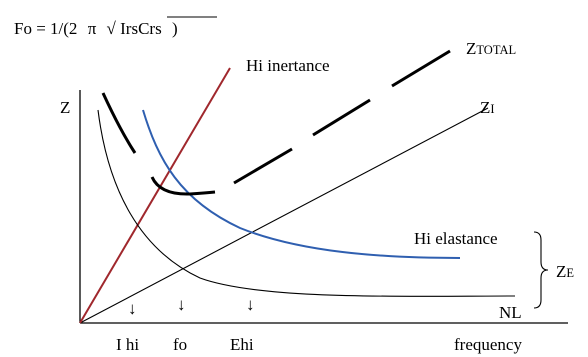  Describe the element at coordinates (541, 270) in the screenshot. I see `z-e-brace` at that location.